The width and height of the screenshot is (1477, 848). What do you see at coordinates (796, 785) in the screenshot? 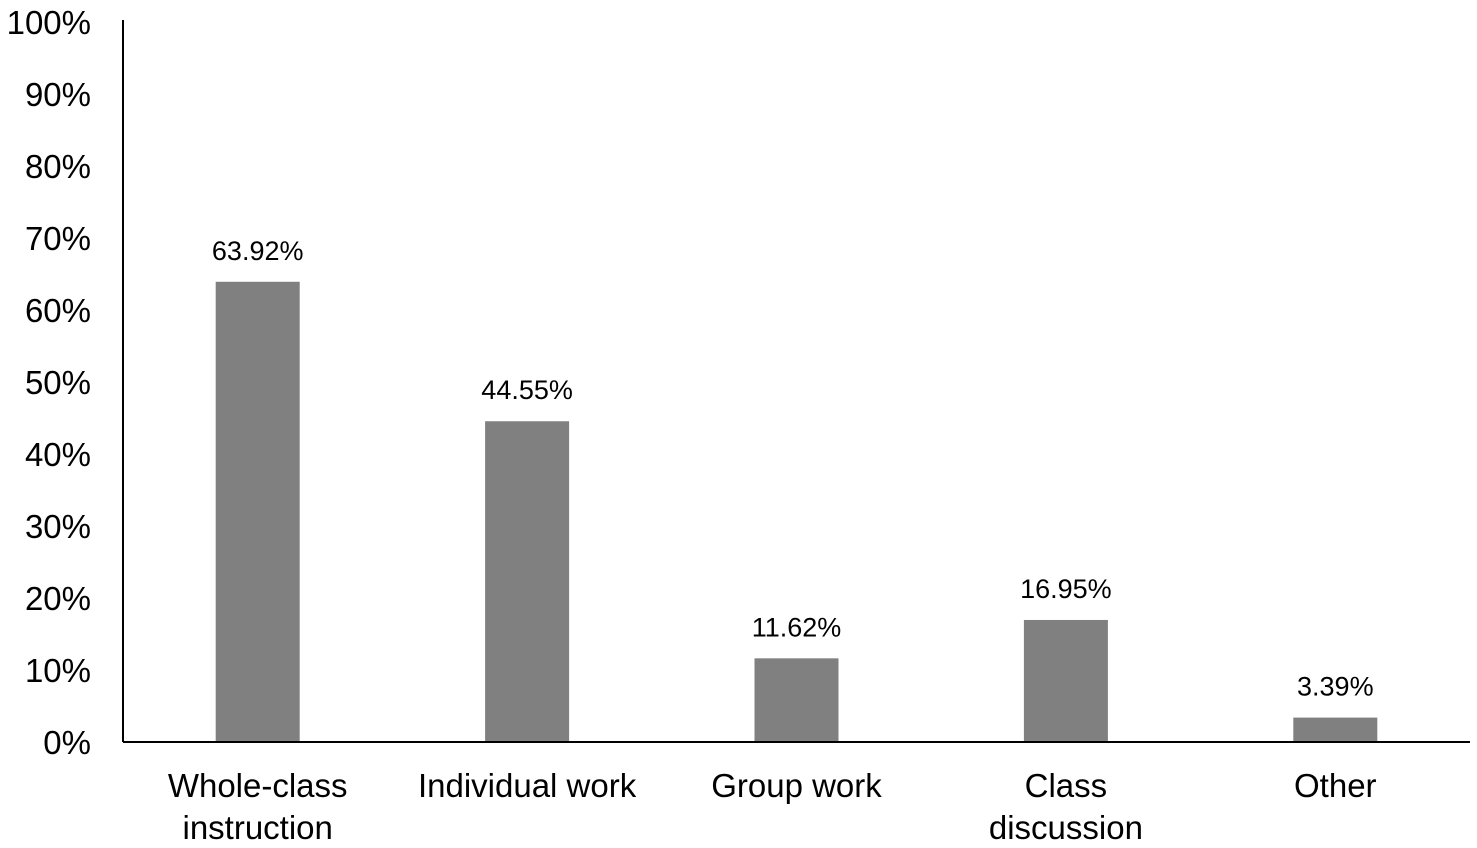
I see `x-category-label: Group work` at bounding box center [796, 785].